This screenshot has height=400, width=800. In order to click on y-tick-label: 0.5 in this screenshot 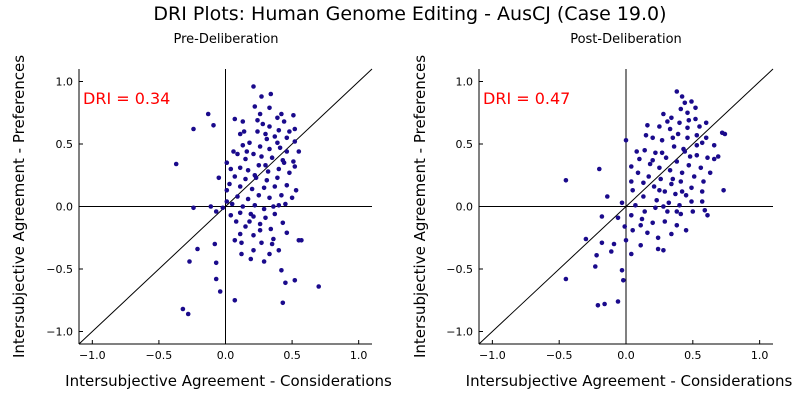, I will do `click(65, 144)`.